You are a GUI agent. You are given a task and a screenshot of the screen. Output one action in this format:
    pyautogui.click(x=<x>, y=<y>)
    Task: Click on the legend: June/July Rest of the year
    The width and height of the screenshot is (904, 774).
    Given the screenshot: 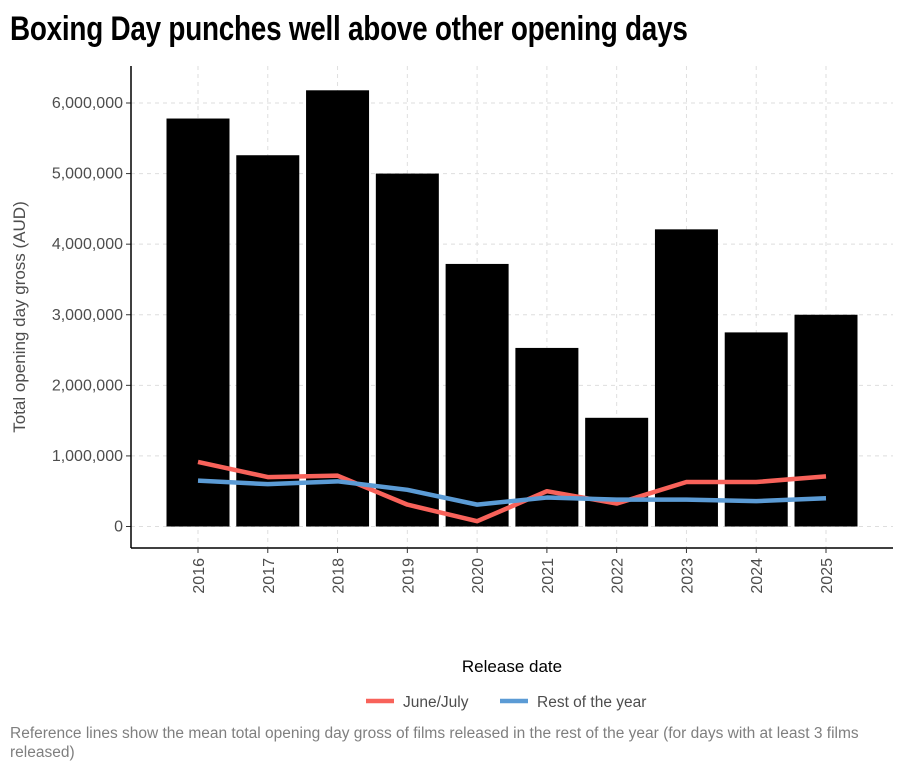 What is the action you would take?
    pyautogui.click(x=506, y=702)
    